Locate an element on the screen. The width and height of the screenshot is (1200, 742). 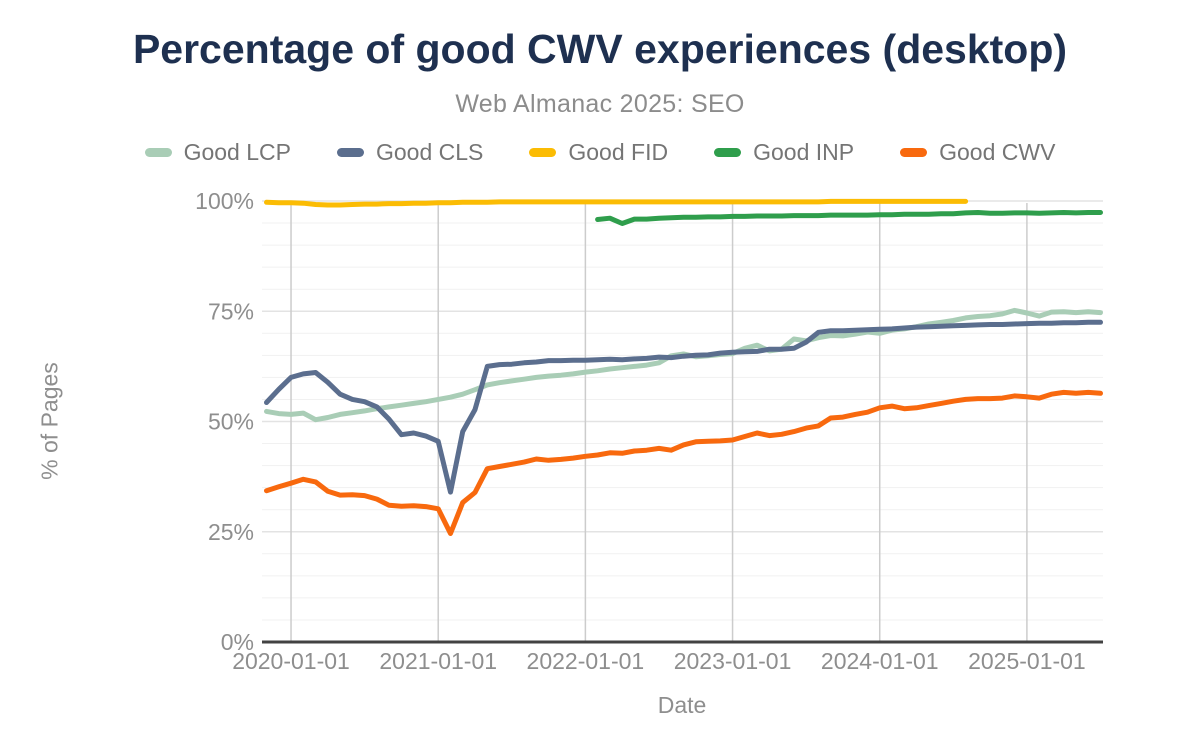
y-tick-label: 0% is located at coordinates (237, 642).